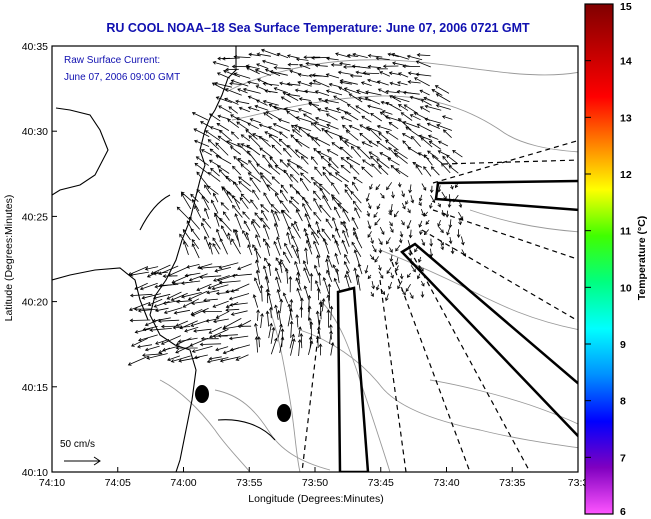  Describe the element at coordinates (446, 483) in the screenshot. I see `x-tick-label: 73:40` at that location.